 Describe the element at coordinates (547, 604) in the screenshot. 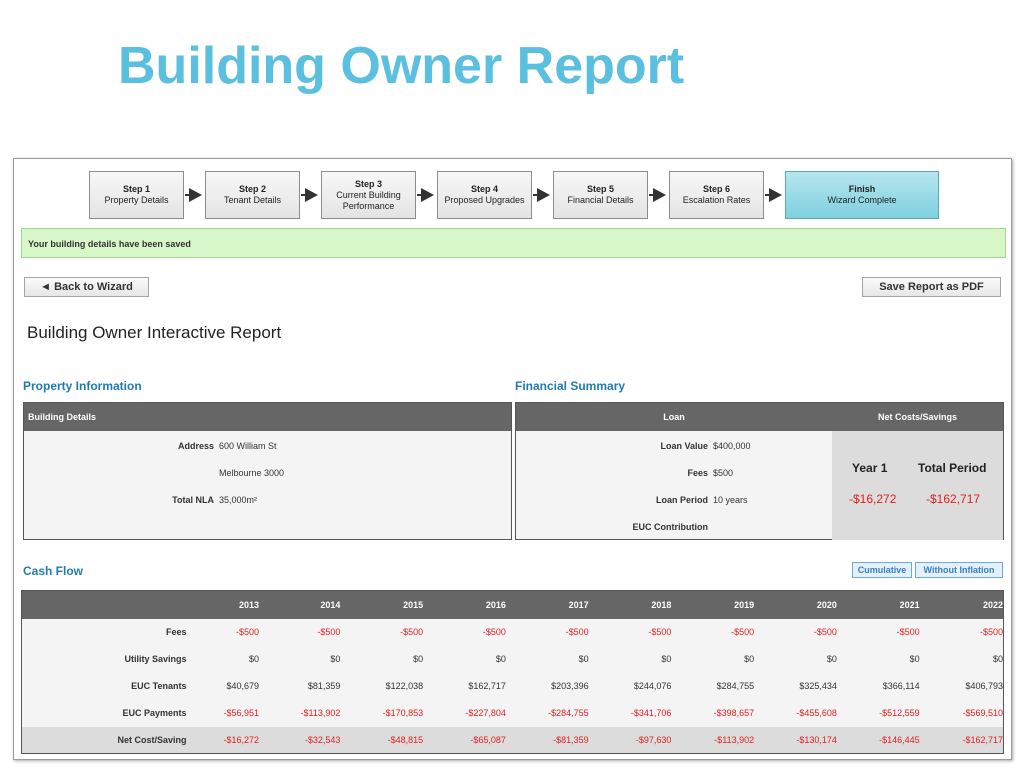

I see `year-header: 2017` at that location.